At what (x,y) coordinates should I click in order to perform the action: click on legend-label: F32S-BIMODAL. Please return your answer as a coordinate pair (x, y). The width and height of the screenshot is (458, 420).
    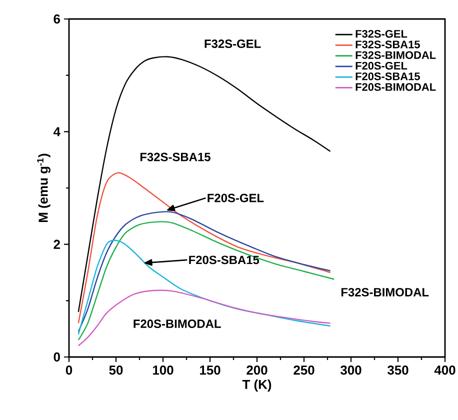
    Looking at the image, I should click on (396, 55).